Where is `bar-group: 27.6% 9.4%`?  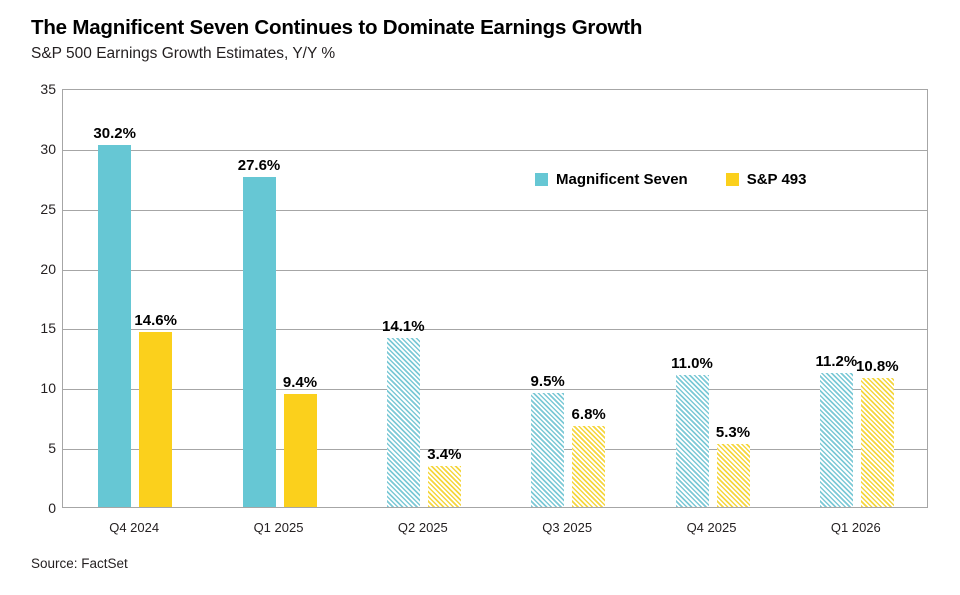 bar-group: 27.6% 9.4% is located at coordinates (277, 298).